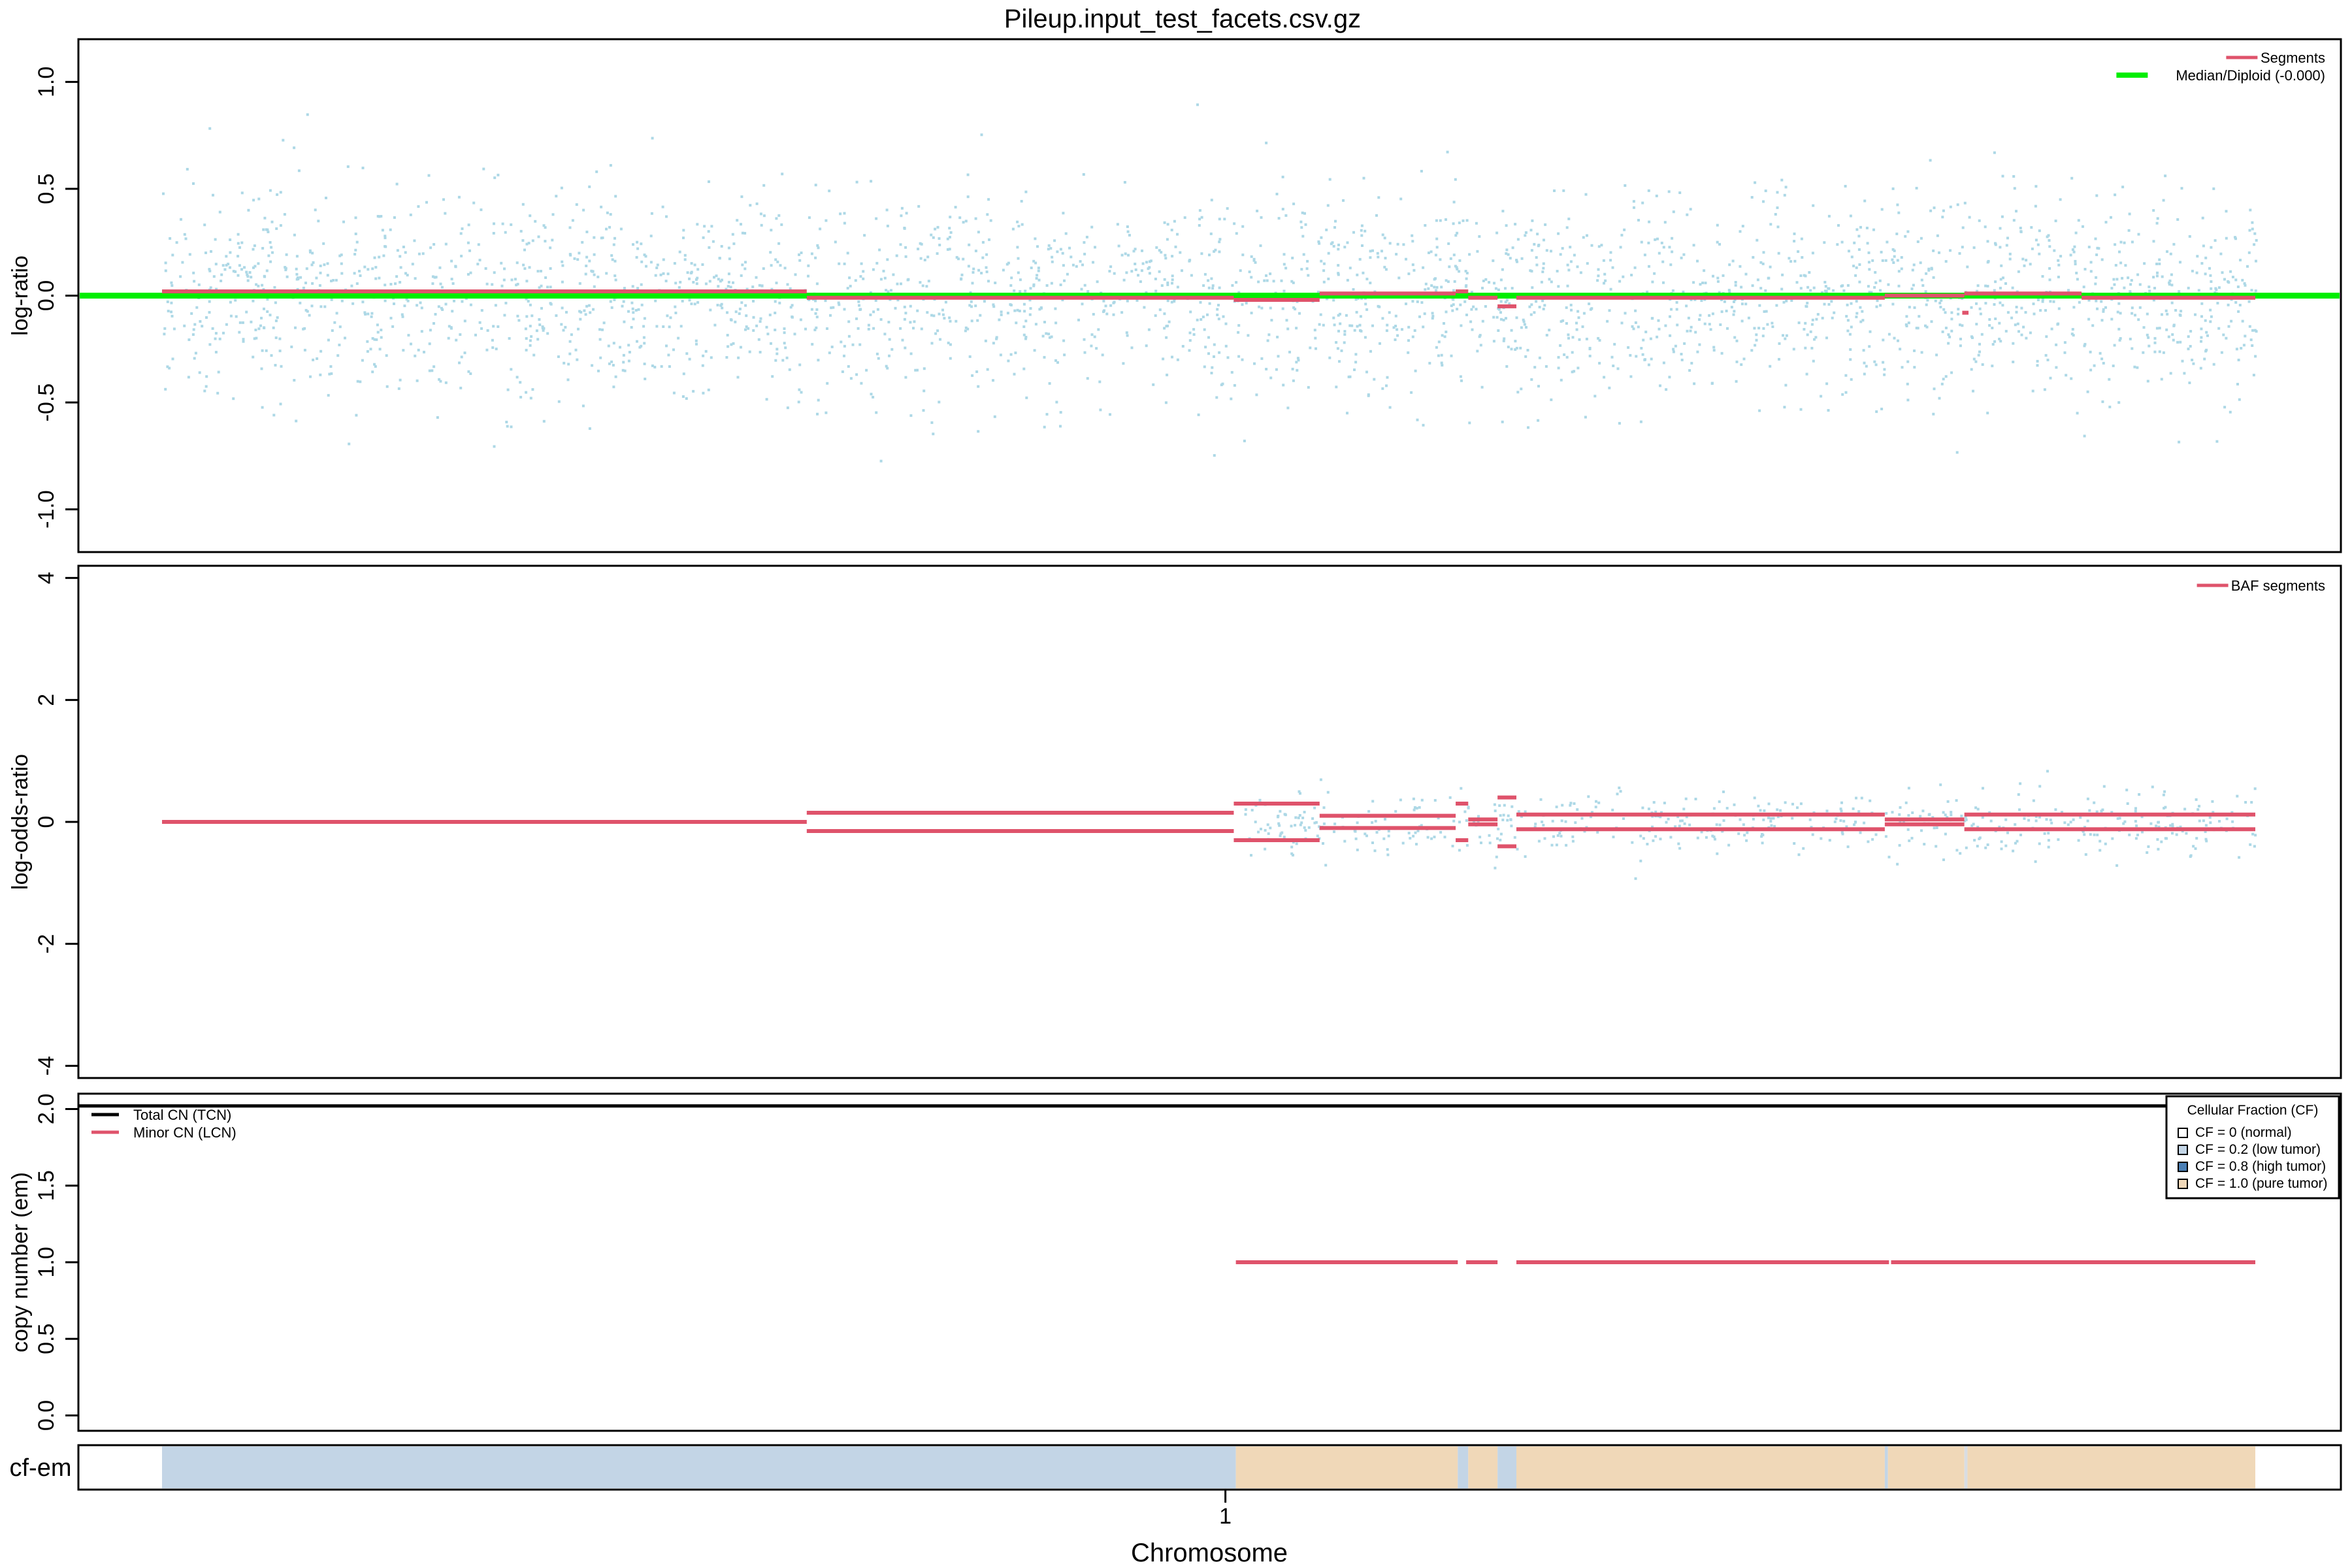  What do you see at coordinates (2250, 75) in the screenshot?
I see `legend-label: Median/Diploid (-0.000)` at bounding box center [2250, 75].